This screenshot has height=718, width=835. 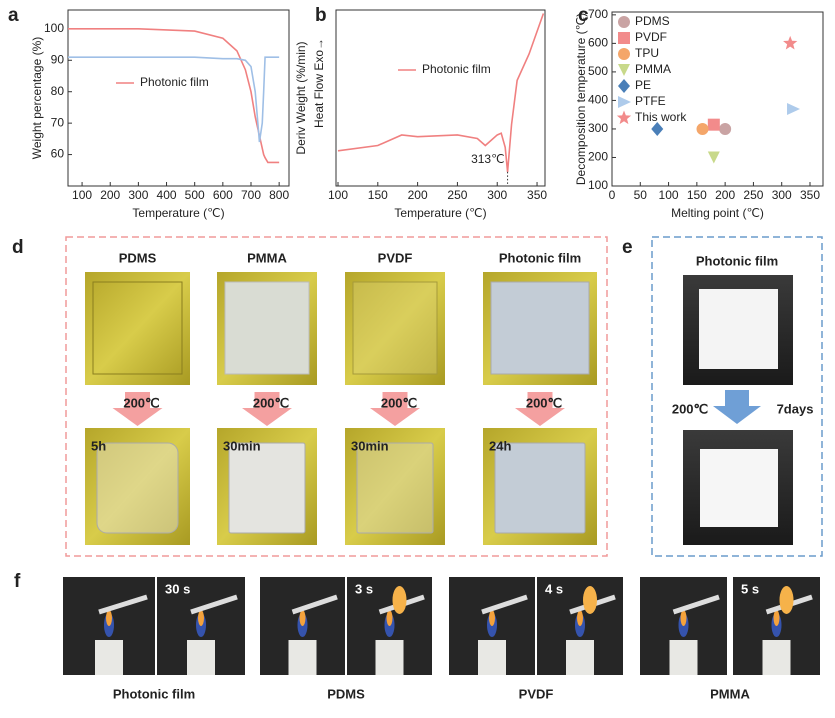 I want to click on x-tick-label: 250, so click(x=753, y=195).